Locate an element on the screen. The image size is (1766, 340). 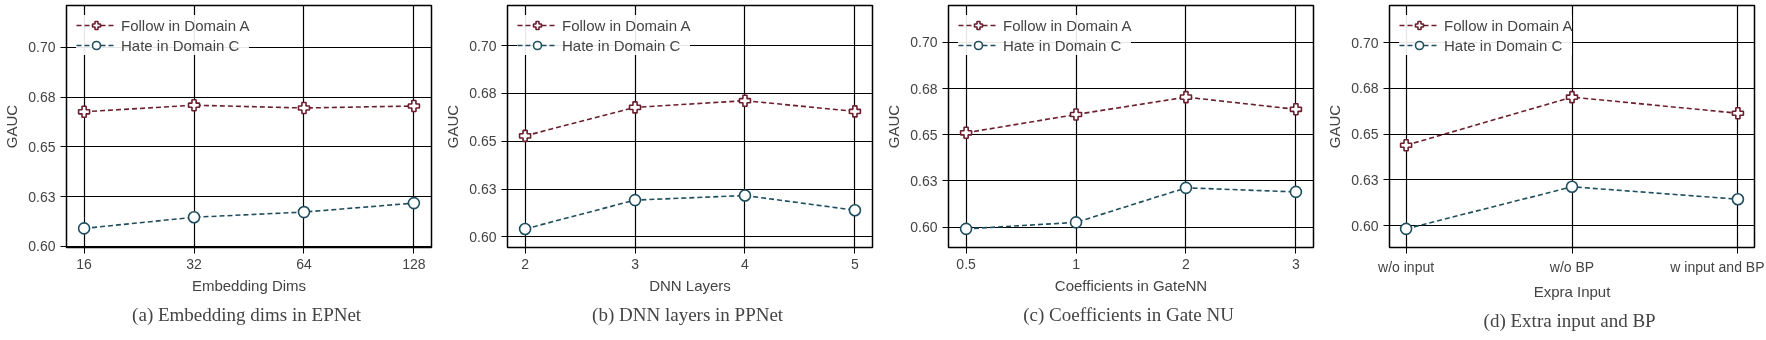
x-tick-label: w input and BP is located at coordinates (1717, 266).